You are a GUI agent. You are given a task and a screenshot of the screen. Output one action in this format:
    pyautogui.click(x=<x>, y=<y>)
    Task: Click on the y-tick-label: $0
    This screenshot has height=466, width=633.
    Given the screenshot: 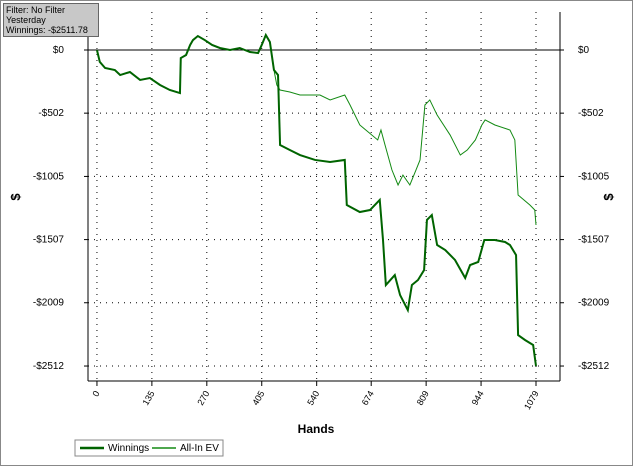 What is the action you would take?
    pyautogui.click(x=59, y=50)
    